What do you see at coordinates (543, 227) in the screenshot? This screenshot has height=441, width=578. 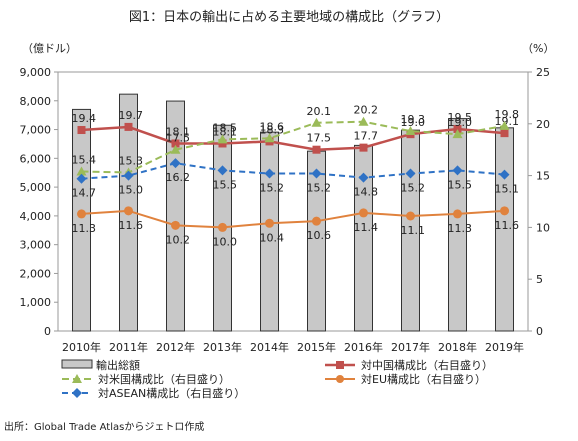 I see `right-tick-label: 10` at bounding box center [543, 227].